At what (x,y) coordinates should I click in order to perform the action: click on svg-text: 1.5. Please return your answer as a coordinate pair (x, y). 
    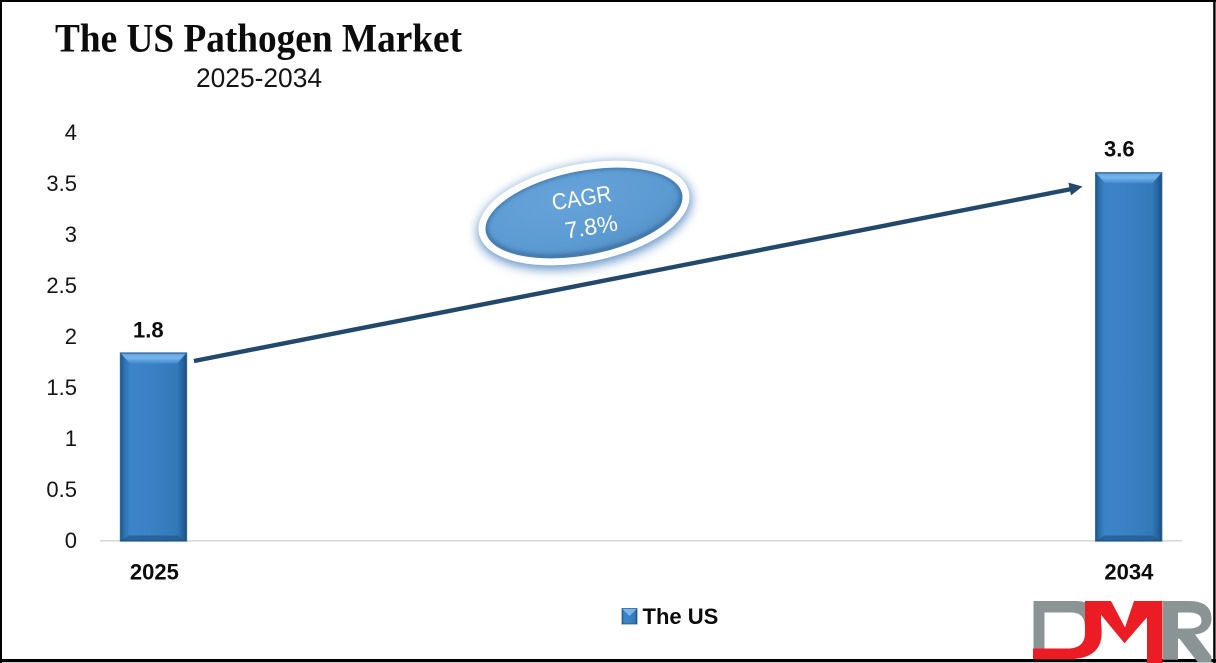
    Looking at the image, I should click on (61, 387).